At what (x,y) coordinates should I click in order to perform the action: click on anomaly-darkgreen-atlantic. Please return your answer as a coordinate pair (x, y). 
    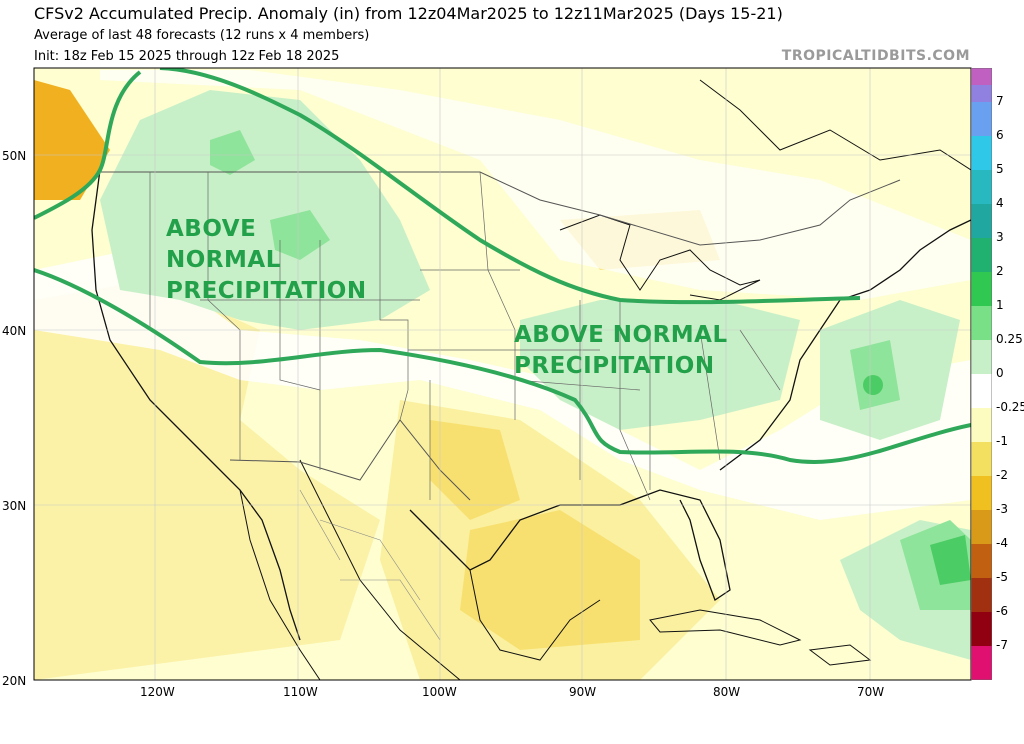
    Looking at the image, I should click on (873, 385).